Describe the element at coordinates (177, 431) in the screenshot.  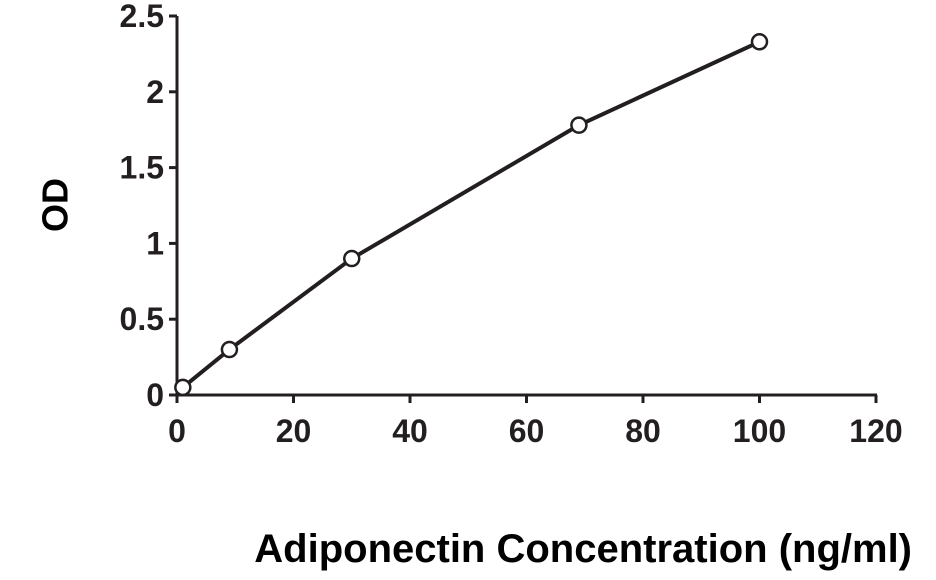
I see `x-tick-label: 0` at that location.